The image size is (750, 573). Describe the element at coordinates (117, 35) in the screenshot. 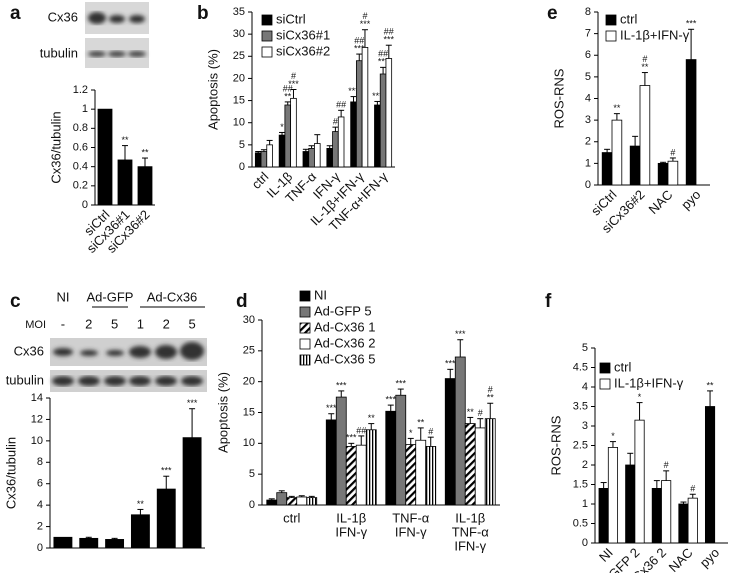

I see `western-blot` at that location.